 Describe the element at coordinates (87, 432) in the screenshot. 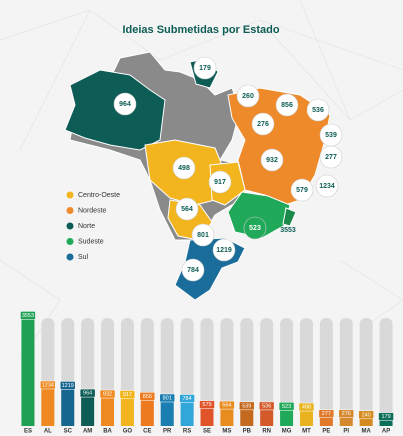

I see `x-tick-label: AM` at that location.